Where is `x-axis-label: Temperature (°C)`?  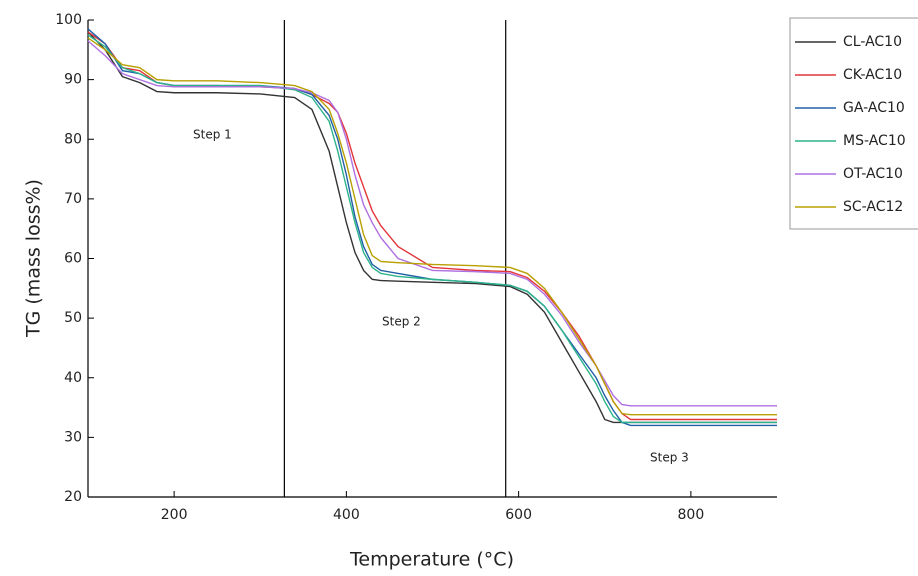 x-axis-label: Temperature (°C) is located at coordinates (431, 560).